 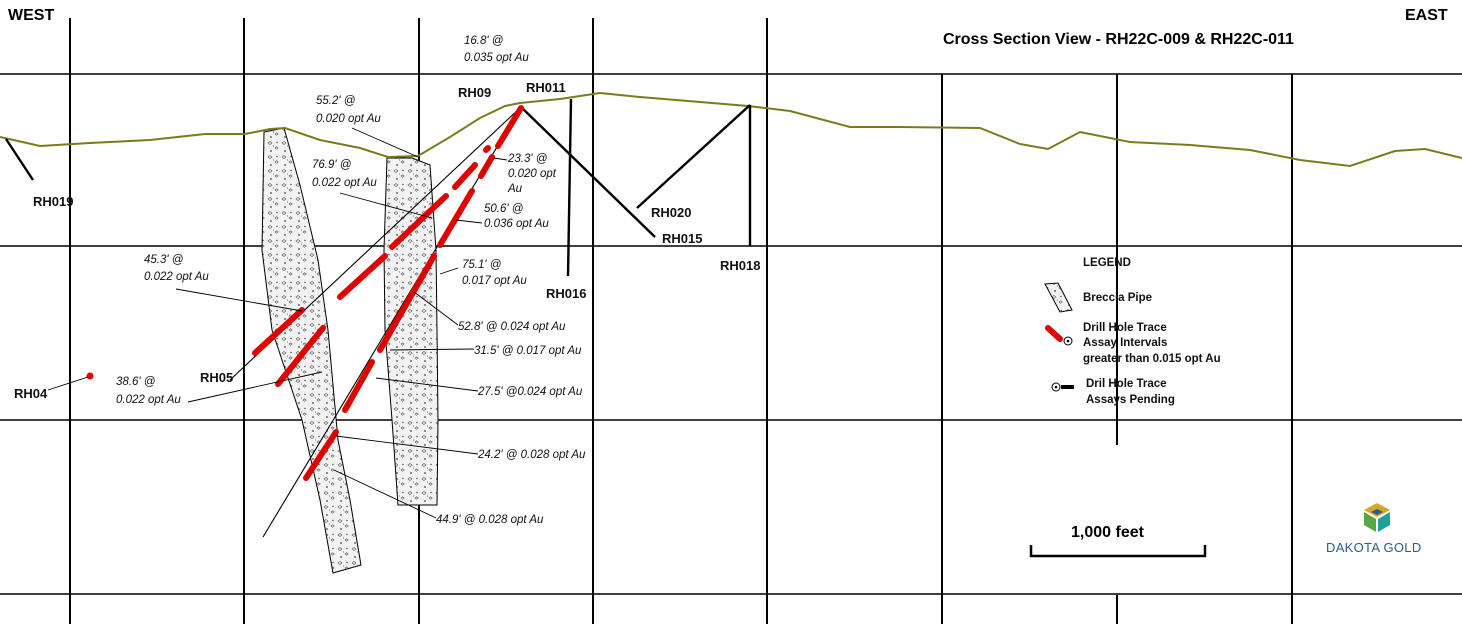 I want to click on legend-assay-collar-dot, so click(x=1068, y=341).